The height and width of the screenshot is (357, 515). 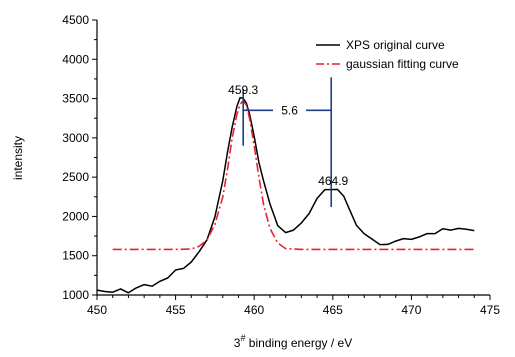 What do you see at coordinates (176, 310) in the screenshot?
I see `x-tick-label: 455` at bounding box center [176, 310].